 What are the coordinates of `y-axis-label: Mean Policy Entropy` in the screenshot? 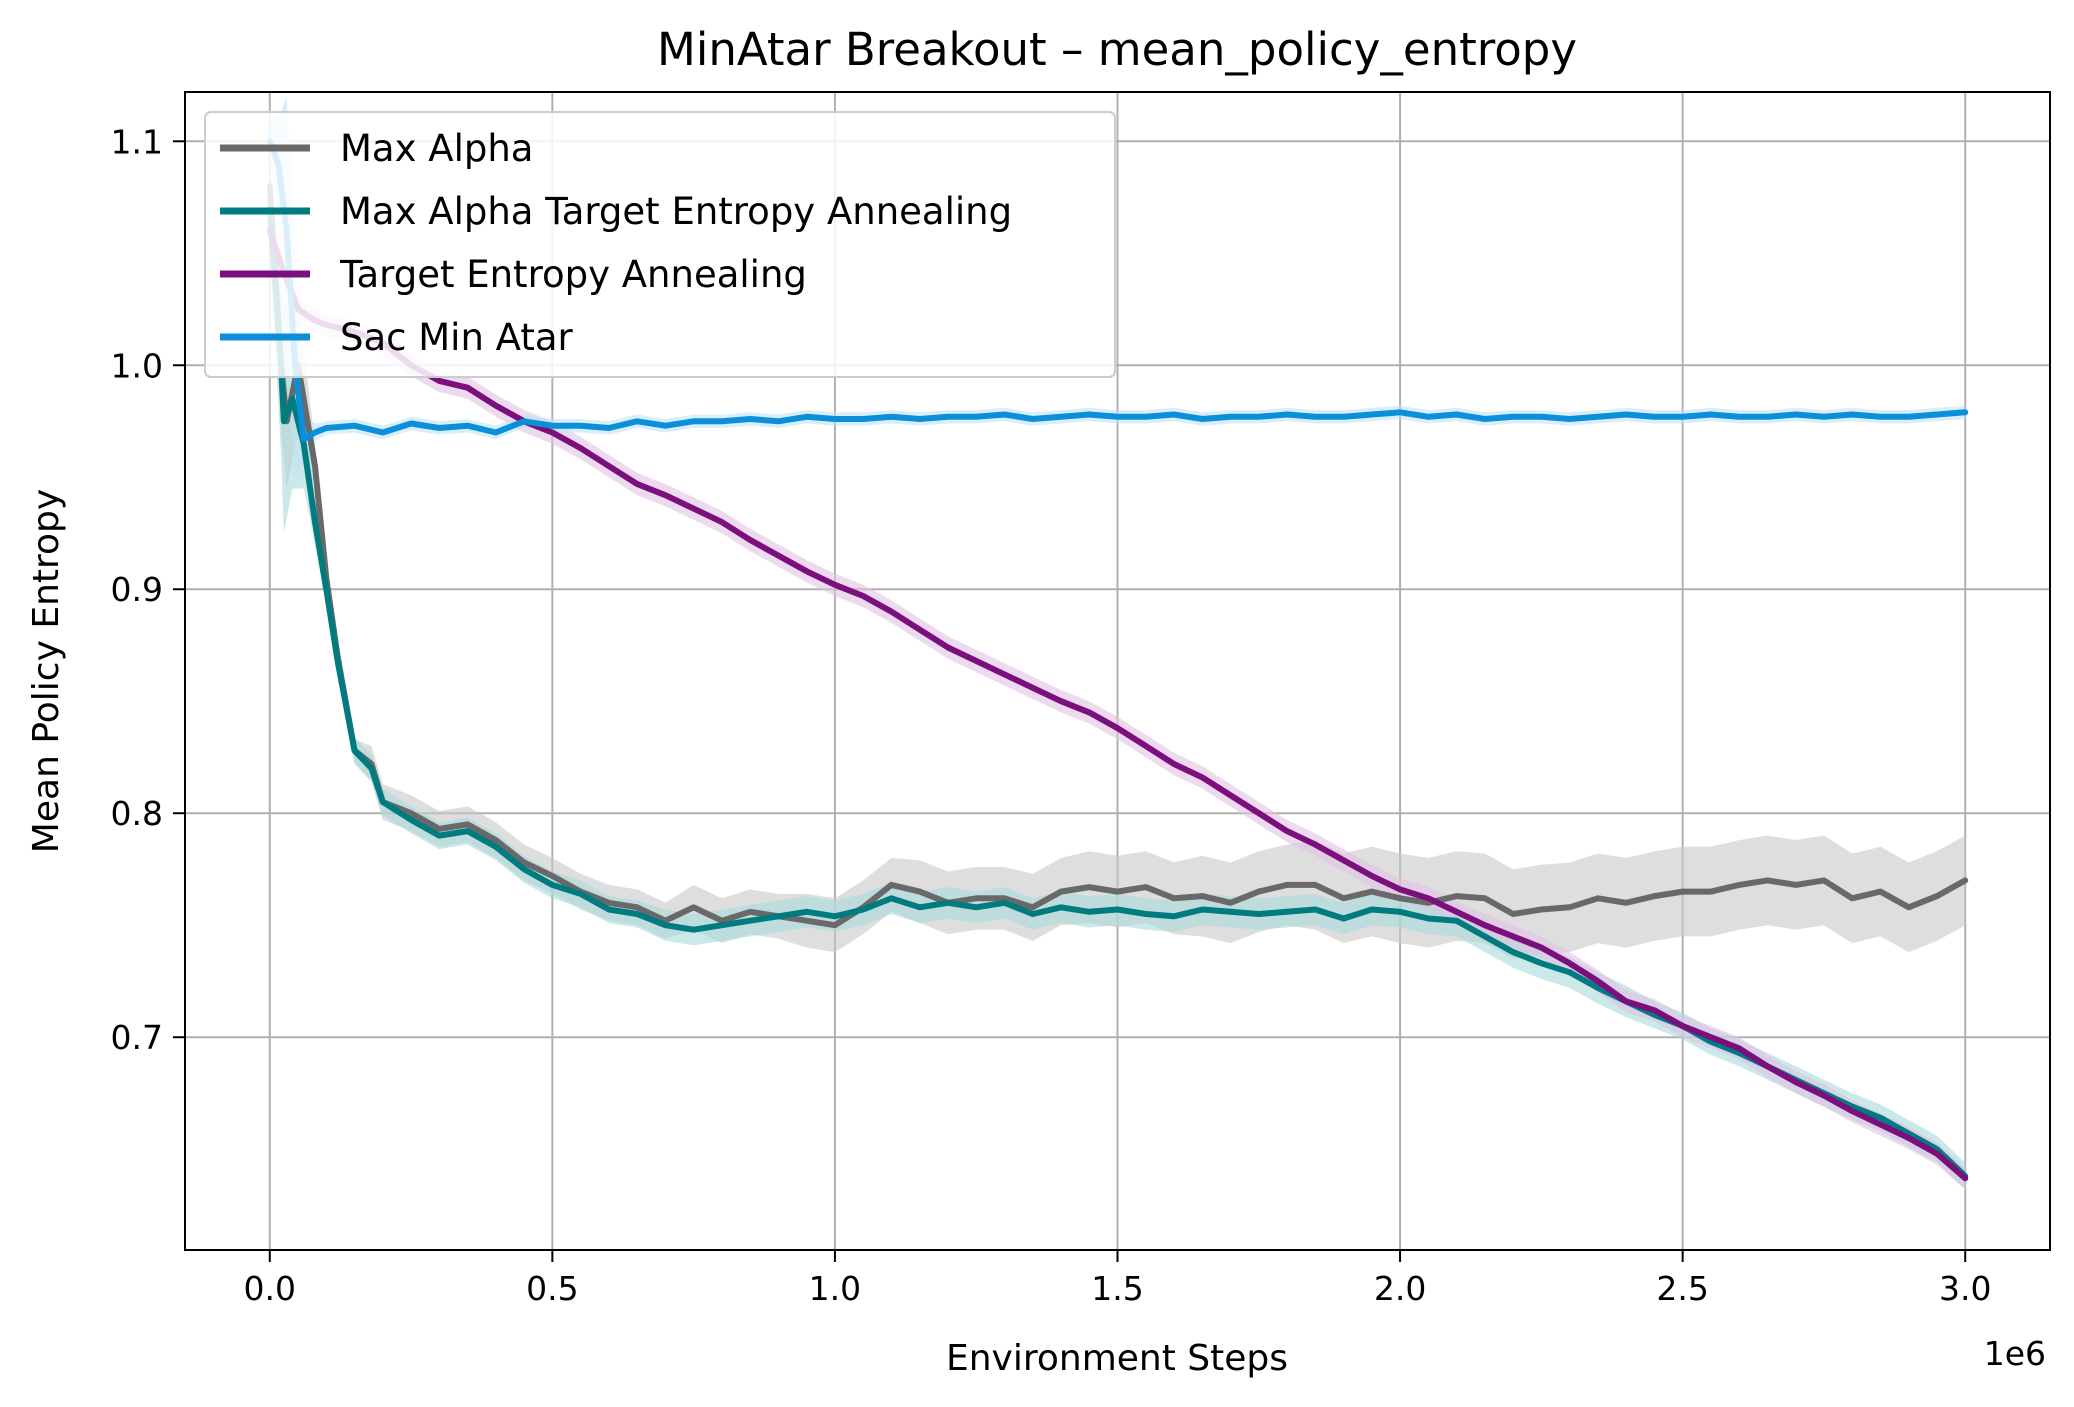 It's located at (46, 671).